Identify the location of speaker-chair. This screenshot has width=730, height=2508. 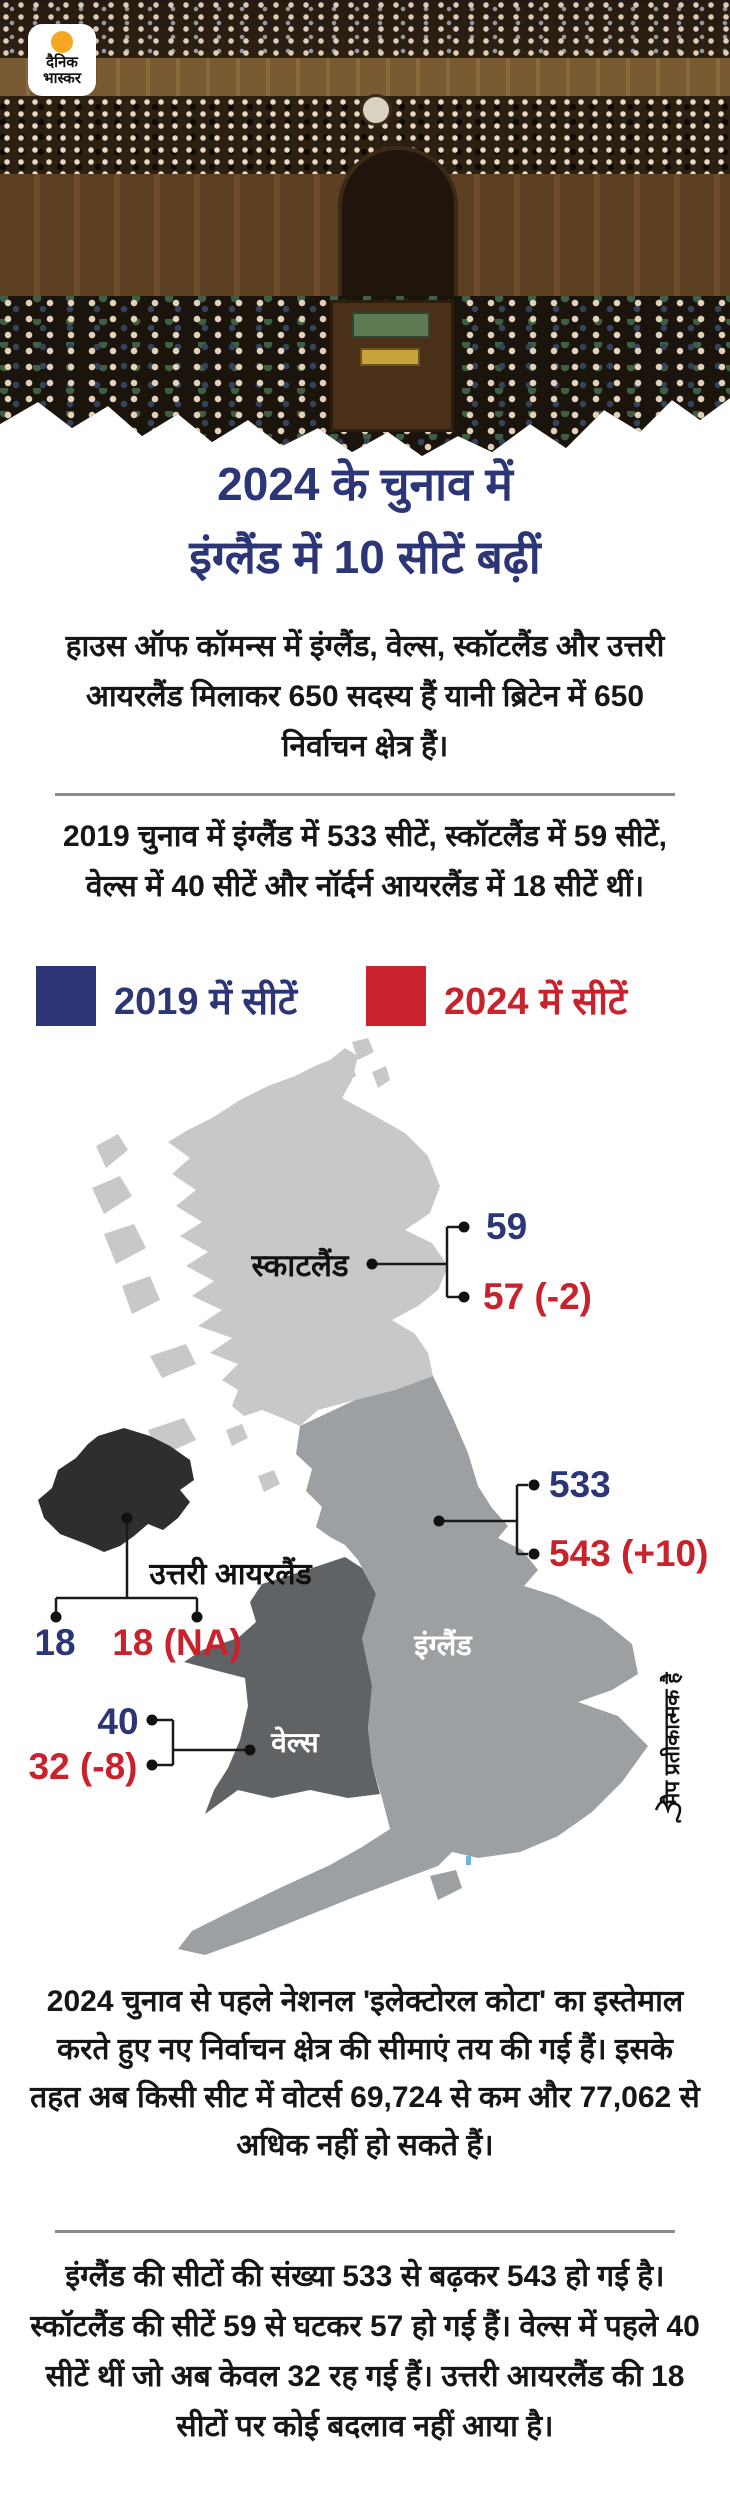
(398, 226).